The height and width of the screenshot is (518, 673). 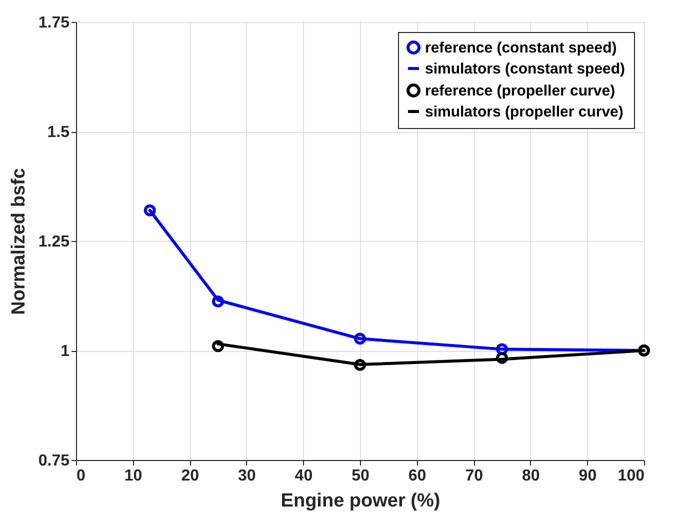 What do you see at coordinates (65, 351) in the screenshot?
I see `y-tick-label: 1` at bounding box center [65, 351].